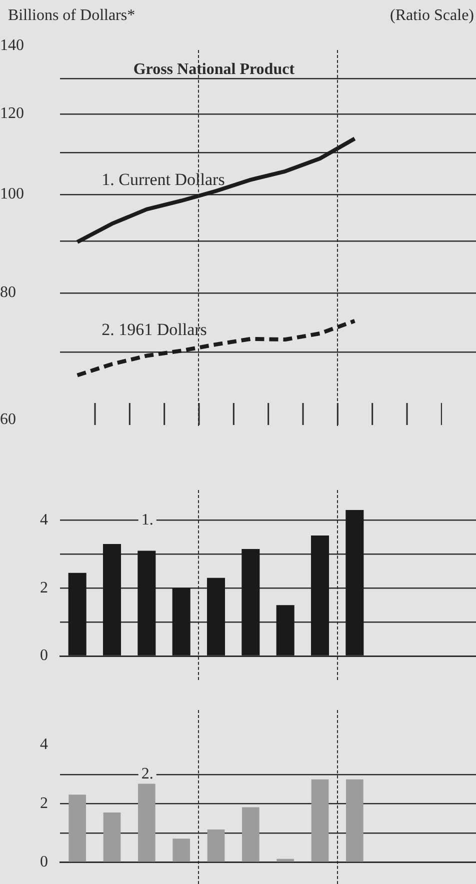 The height and width of the screenshot is (884, 476). What do you see at coordinates (12, 113) in the screenshot?
I see `y-tick-label: 120` at bounding box center [12, 113].